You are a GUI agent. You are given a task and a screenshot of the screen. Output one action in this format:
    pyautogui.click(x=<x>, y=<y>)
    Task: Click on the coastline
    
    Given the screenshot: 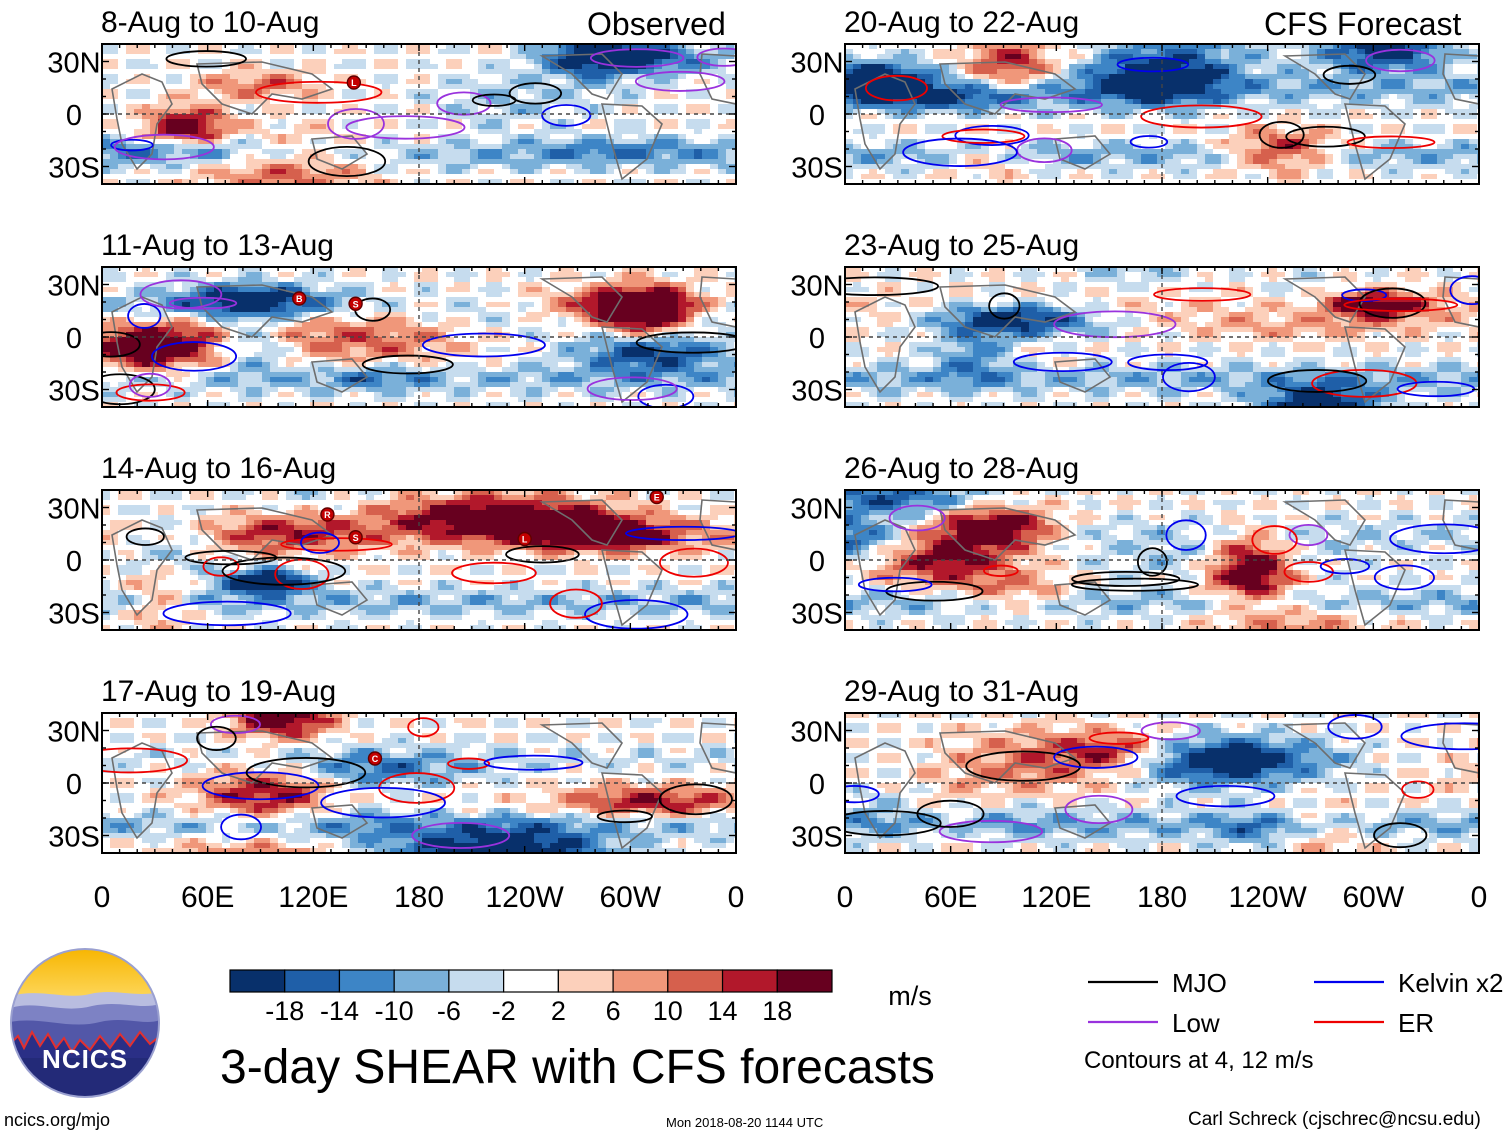 What is the action you would take?
    pyautogui.click(x=339, y=375)
    